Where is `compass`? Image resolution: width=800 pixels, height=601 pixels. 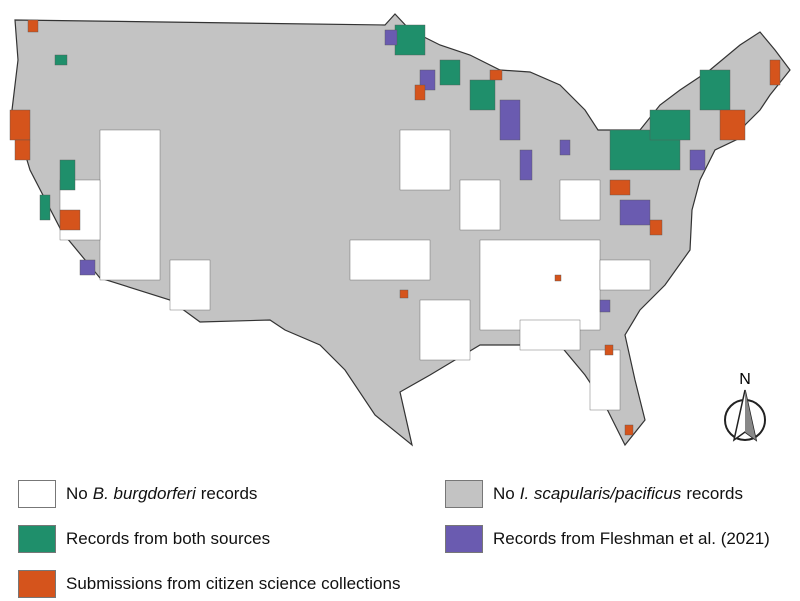 compass is located at coordinates (745, 415).